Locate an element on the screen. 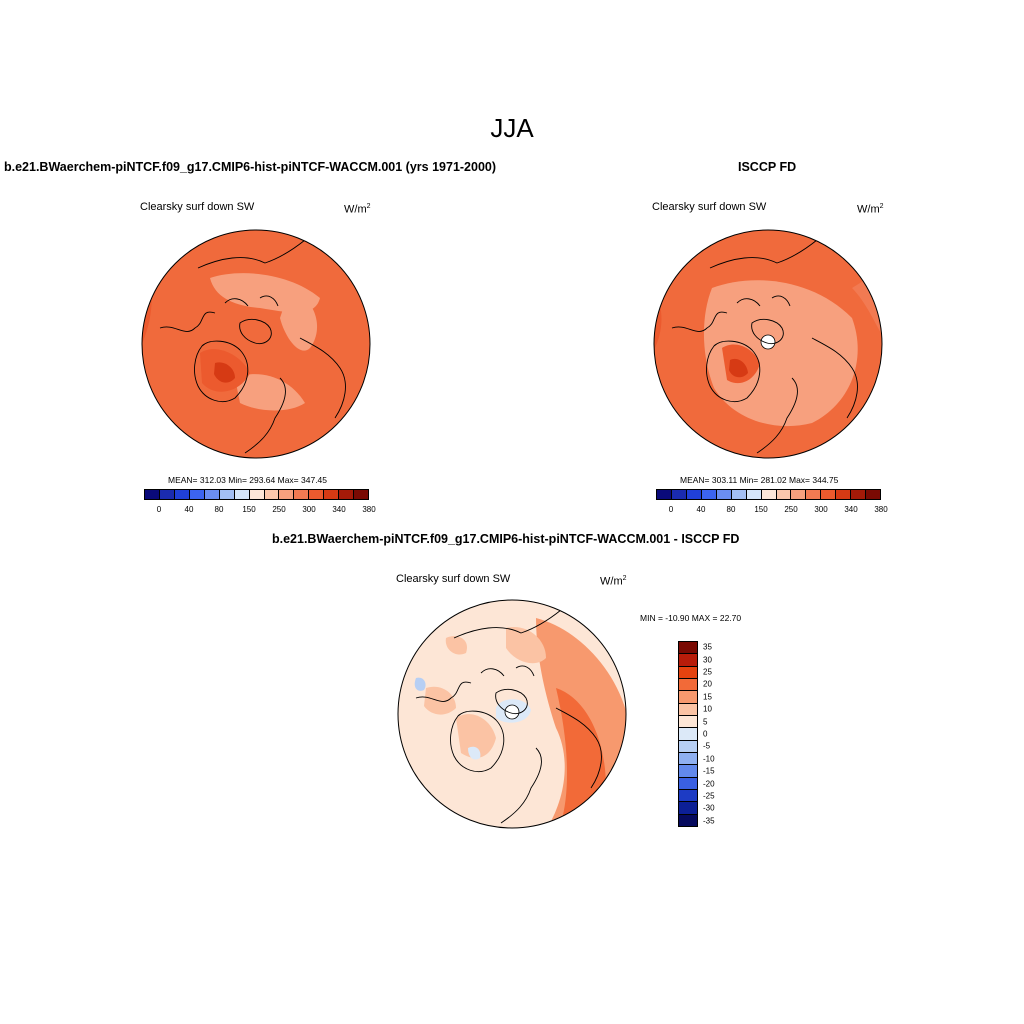 Image resolution: width=1024 pixels, height=1024 pixels. colorbar-tick-label: 25 is located at coordinates (707, 672).